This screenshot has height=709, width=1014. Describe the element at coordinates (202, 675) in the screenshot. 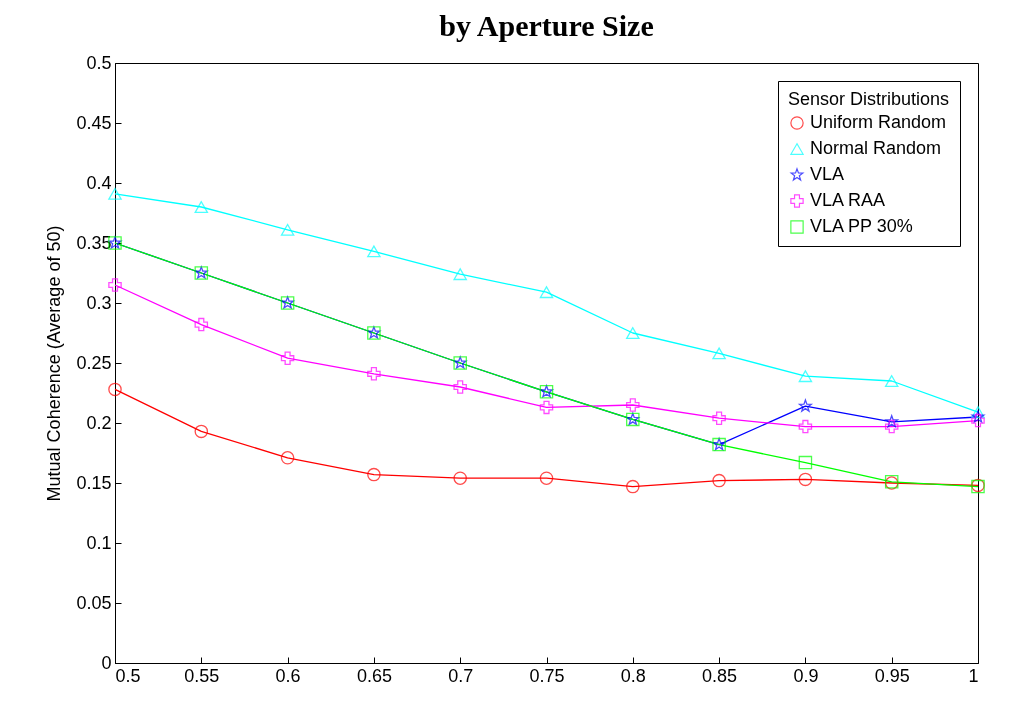

I see `x-tick-label: 0.55` at that location.